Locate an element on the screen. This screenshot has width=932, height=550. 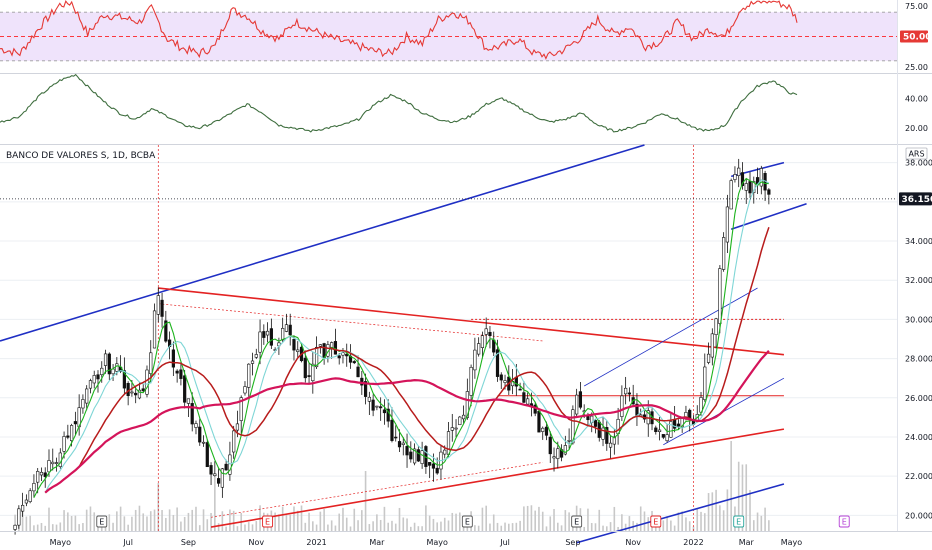
symbol-label: BANCO DE VALORES S, 1D, BCBA is located at coordinates (81, 156).